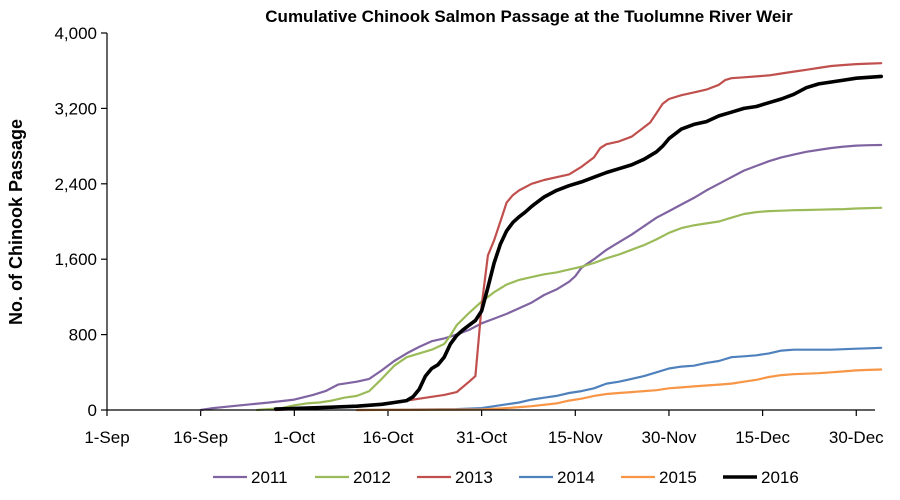 This screenshot has width=900, height=500. I want to click on y-tick-label: 0, so click(92, 410).